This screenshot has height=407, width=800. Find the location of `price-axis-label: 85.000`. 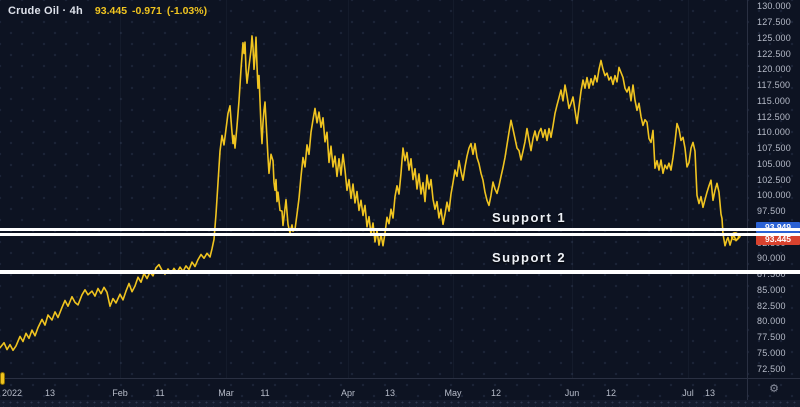

price-axis-label: 85.000 is located at coordinates (771, 290).